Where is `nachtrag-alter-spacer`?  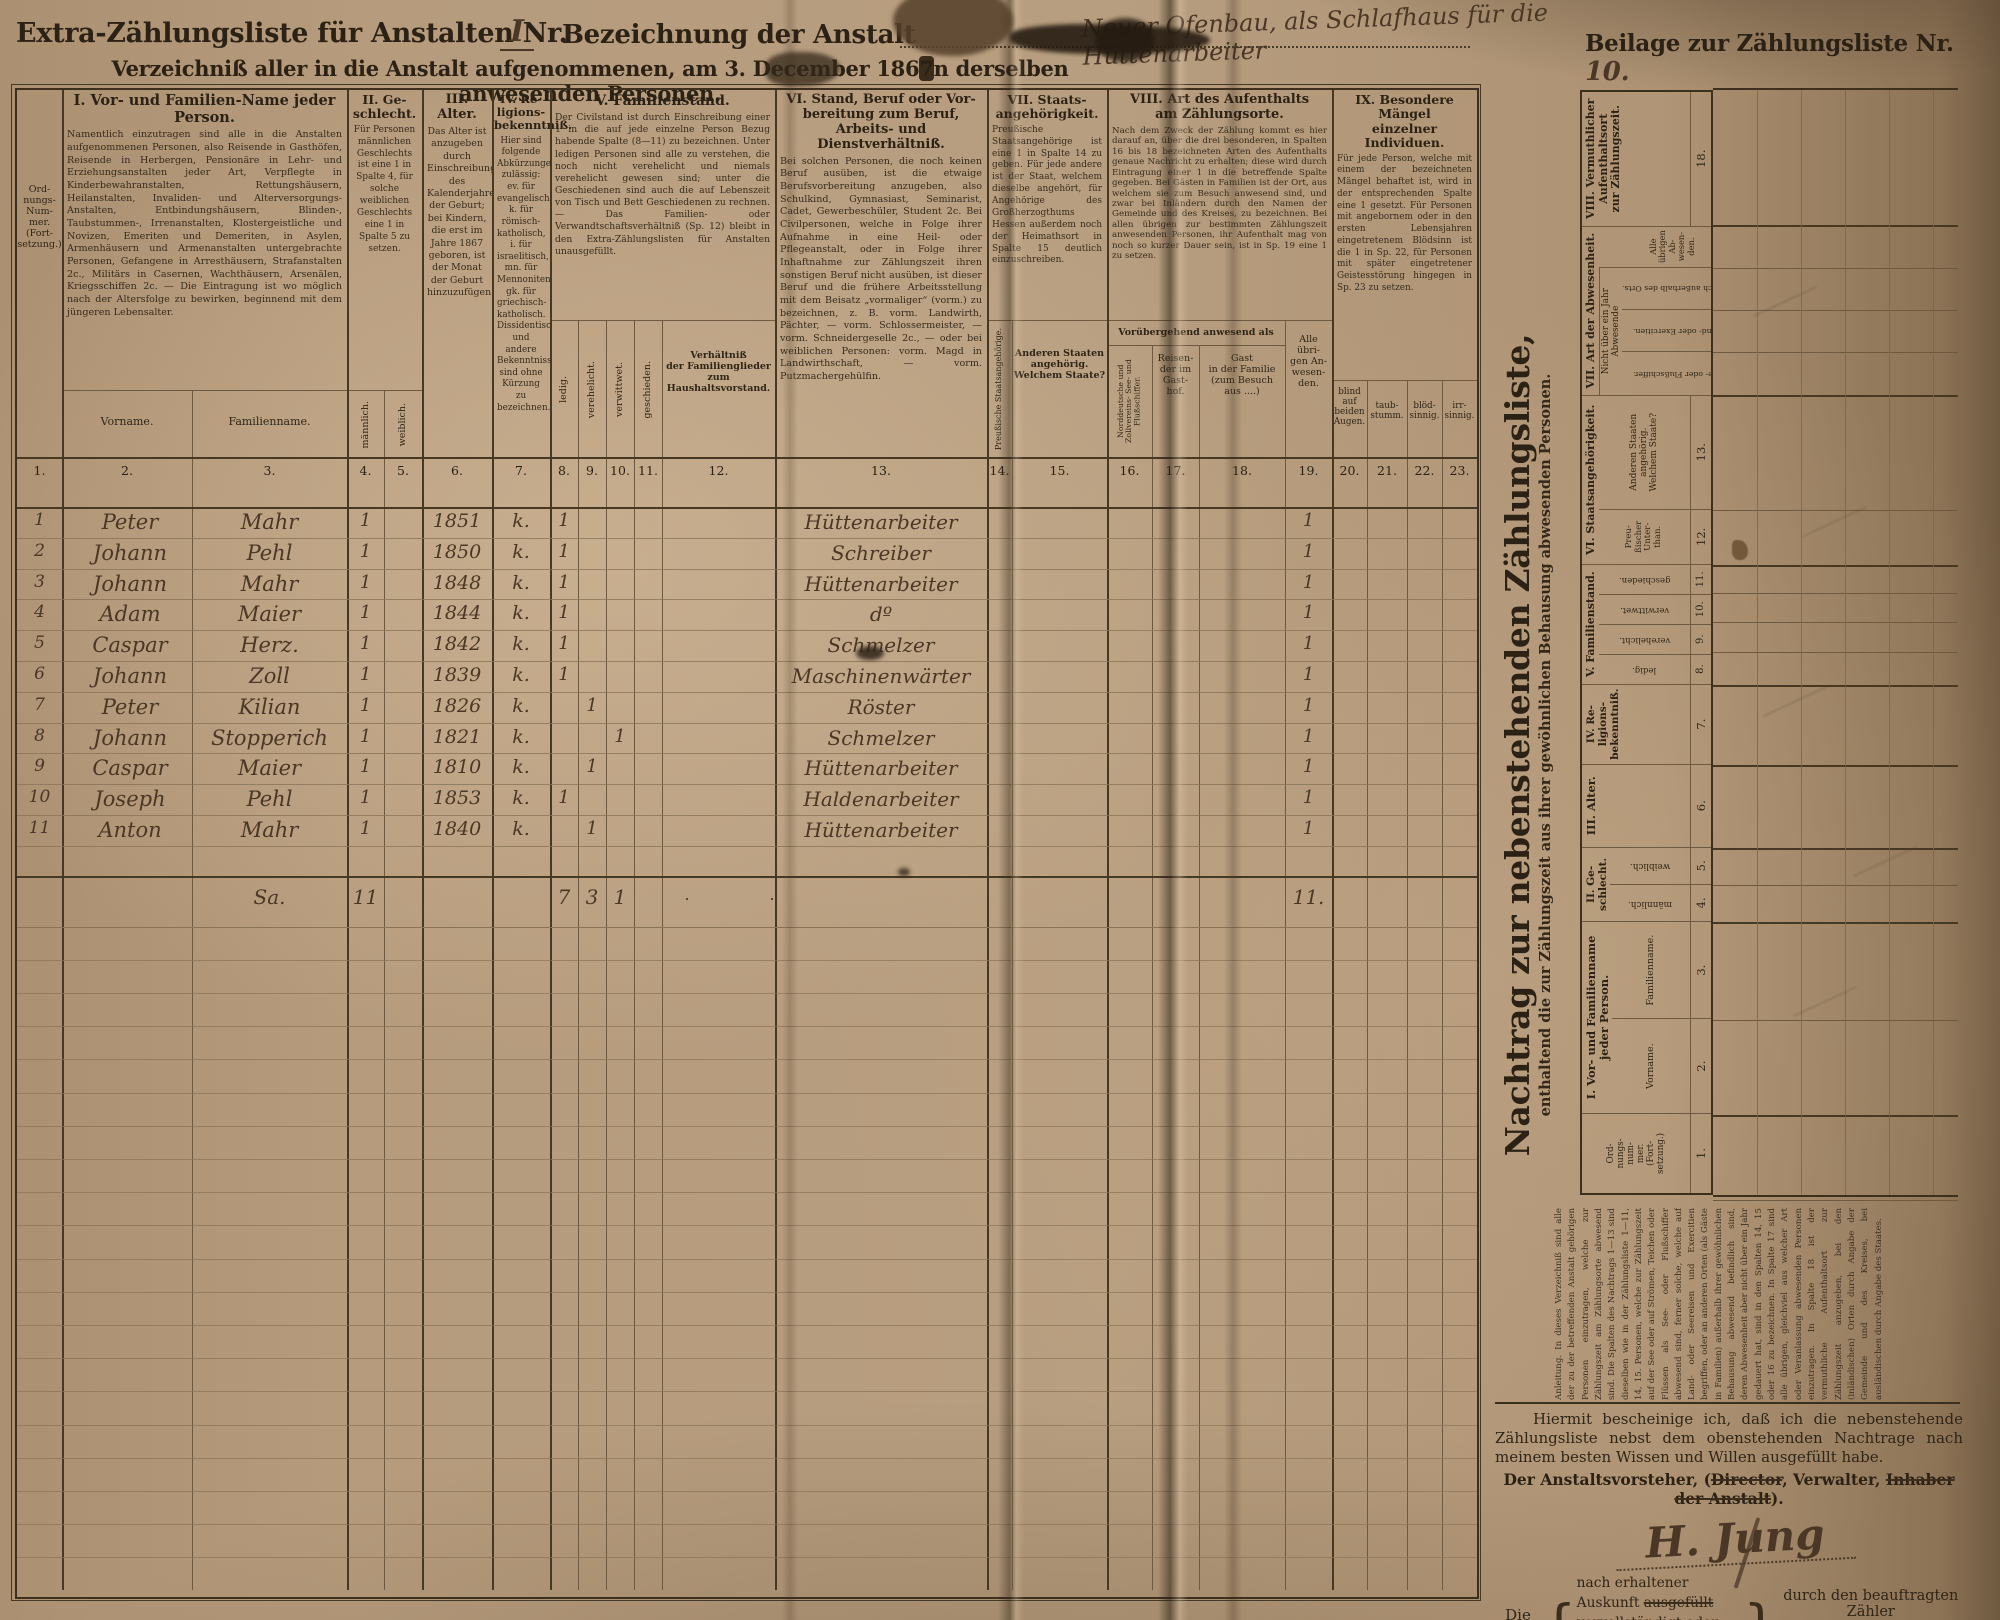
nachtrag-alter-spacer is located at coordinates (1644, 806).